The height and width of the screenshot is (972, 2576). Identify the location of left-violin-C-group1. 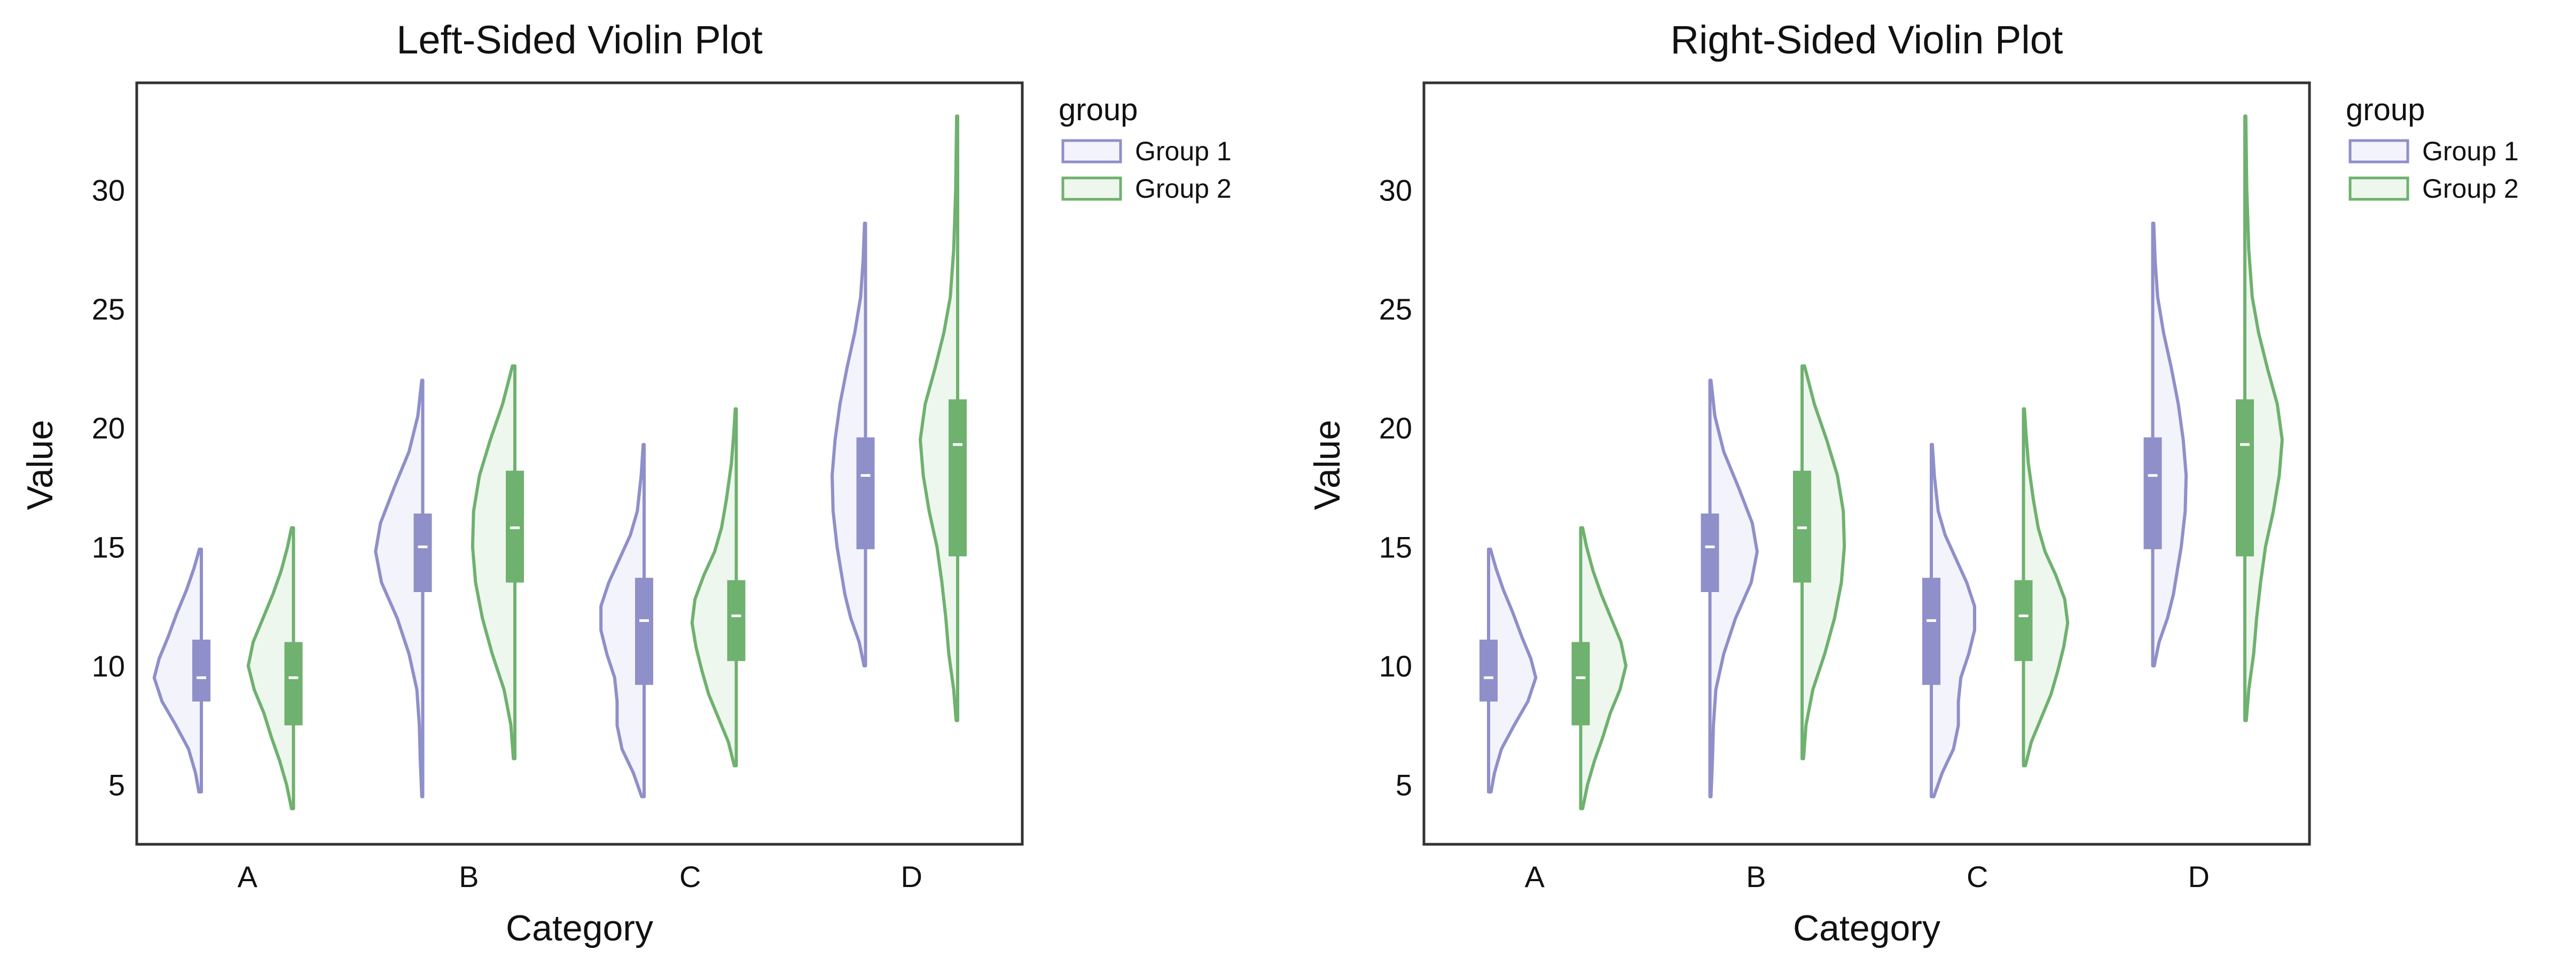
(622, 620).